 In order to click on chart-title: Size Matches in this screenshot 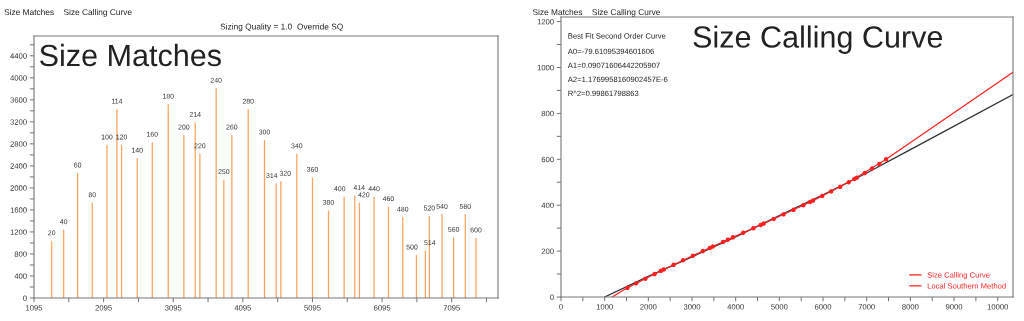, I will do `click(130, 55)`.